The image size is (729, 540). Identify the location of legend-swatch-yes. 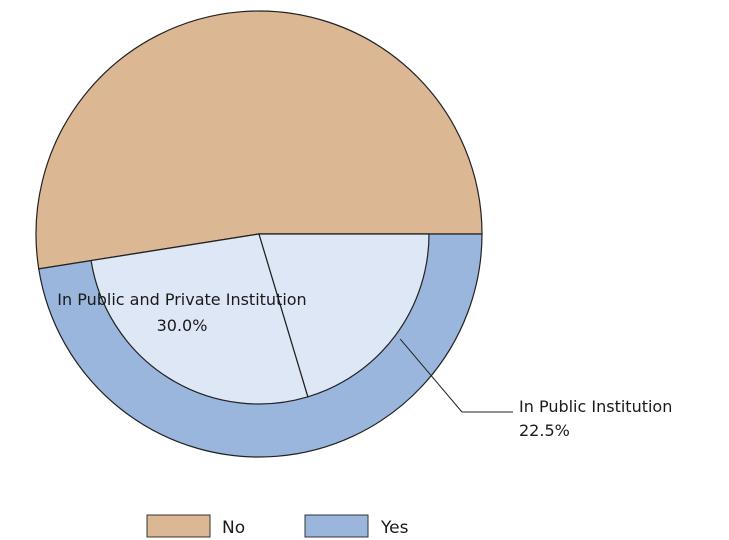
(336, 526).